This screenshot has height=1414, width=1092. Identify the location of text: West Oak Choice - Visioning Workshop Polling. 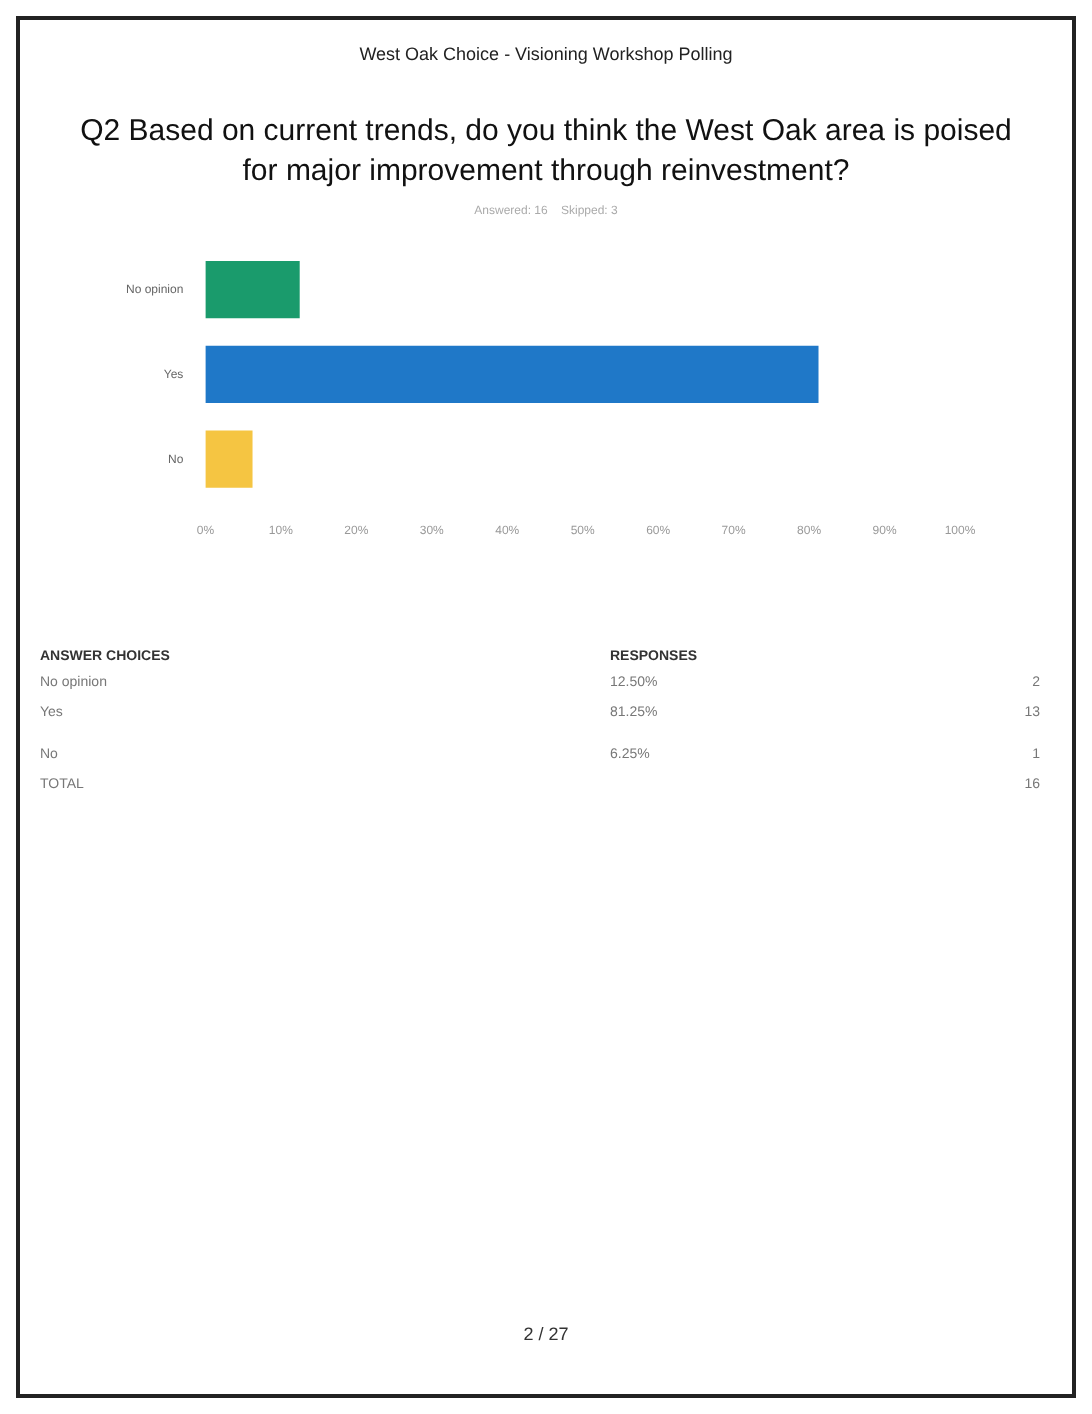
(546, 54).